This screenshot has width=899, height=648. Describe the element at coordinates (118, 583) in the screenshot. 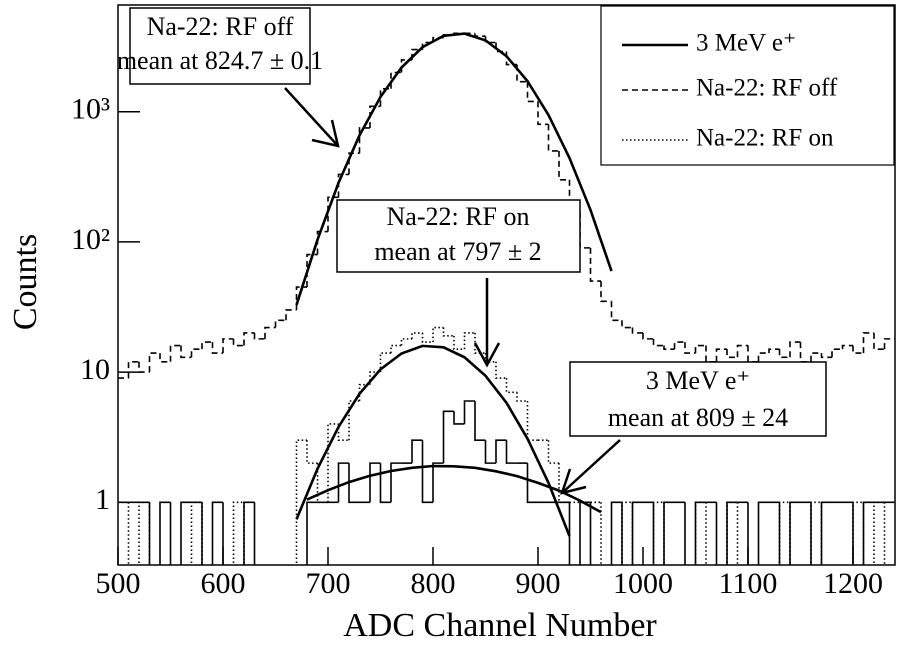

I see `x-tick-label: 500` at that location.